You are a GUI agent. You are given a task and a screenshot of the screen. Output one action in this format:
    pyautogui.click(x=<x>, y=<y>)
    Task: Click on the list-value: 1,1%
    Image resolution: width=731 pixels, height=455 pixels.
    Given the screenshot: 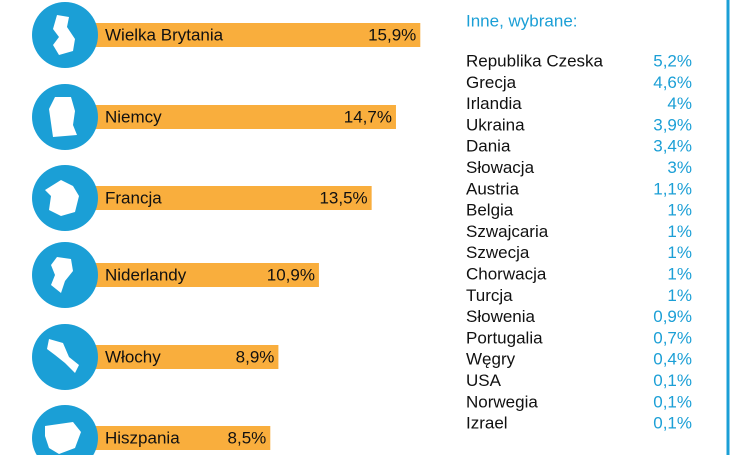 What is the action you would take?
    pyautogui.click(x=672, y=188)
    